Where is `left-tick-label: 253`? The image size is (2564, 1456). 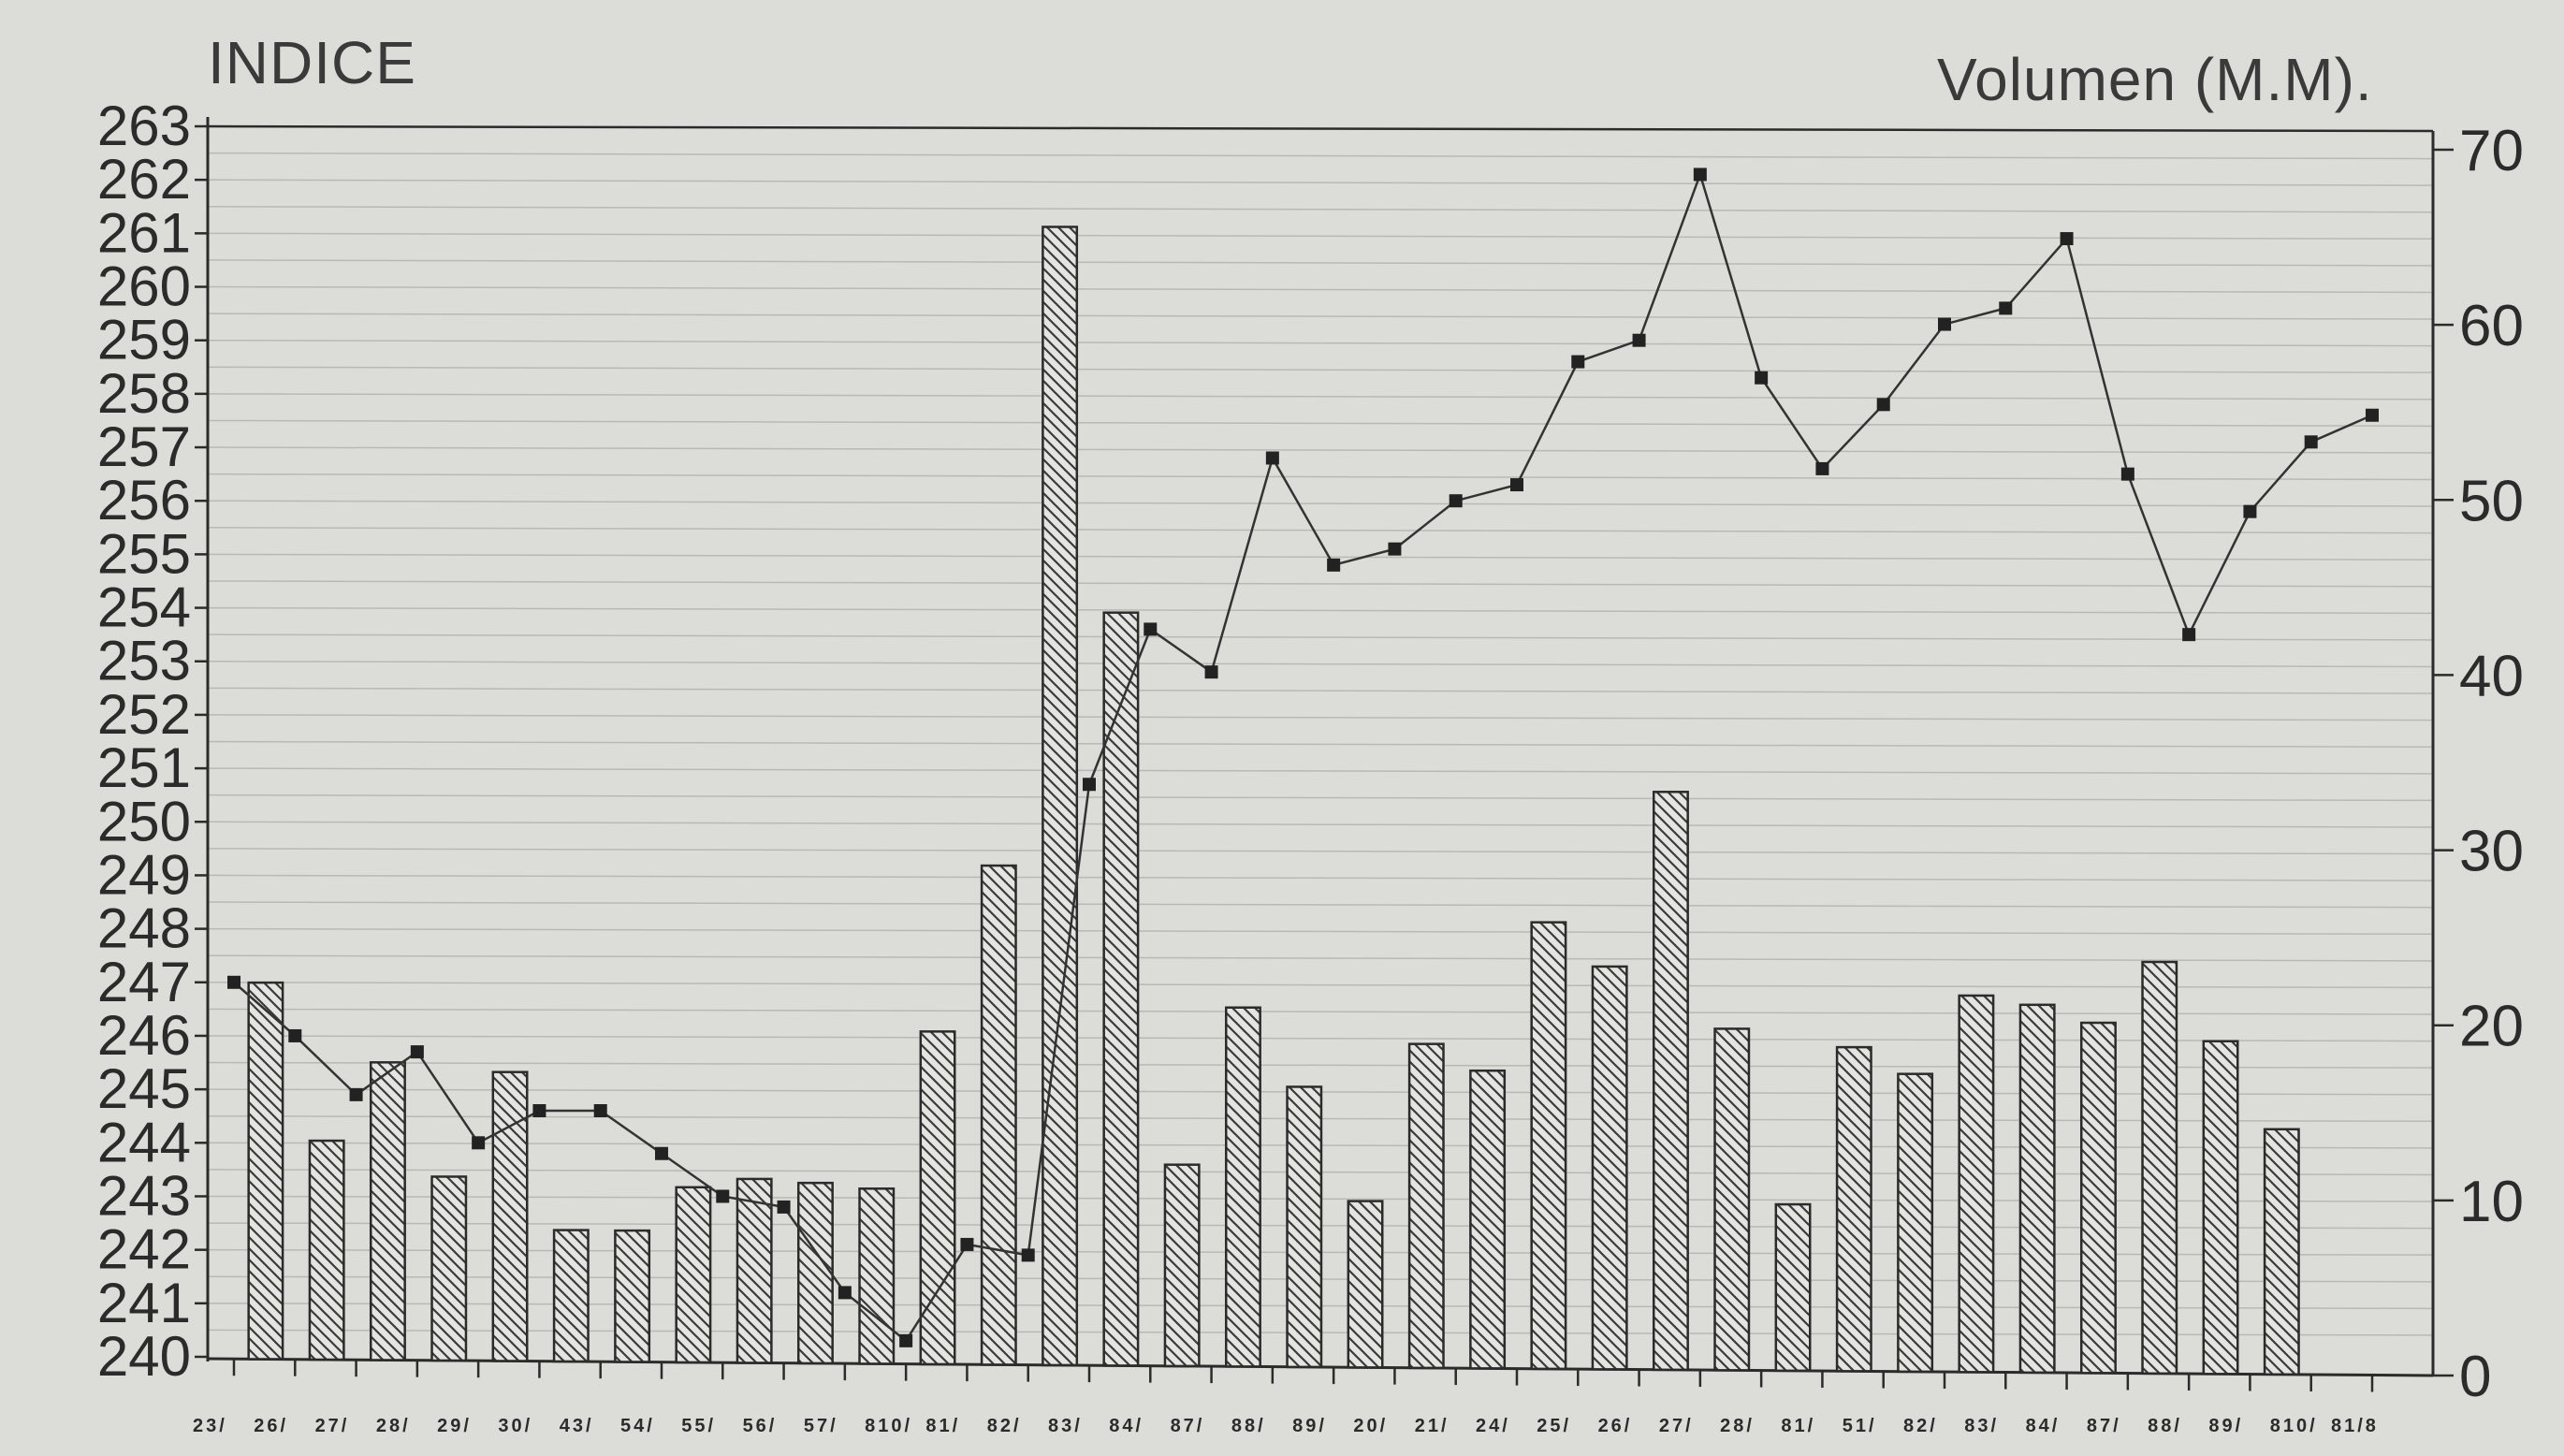
left-tick-label: 253 is located at coordinates (144, 661).